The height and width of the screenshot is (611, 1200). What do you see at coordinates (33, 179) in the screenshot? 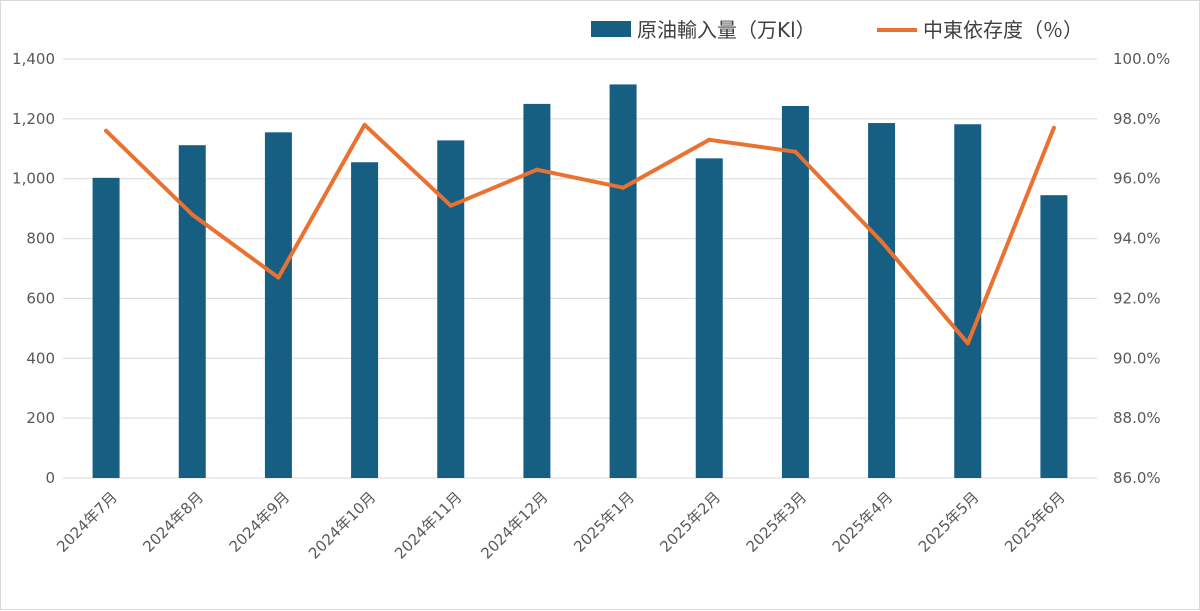
I see `left-axis-tick-label: 1,000` at bounding box center [33, 179].